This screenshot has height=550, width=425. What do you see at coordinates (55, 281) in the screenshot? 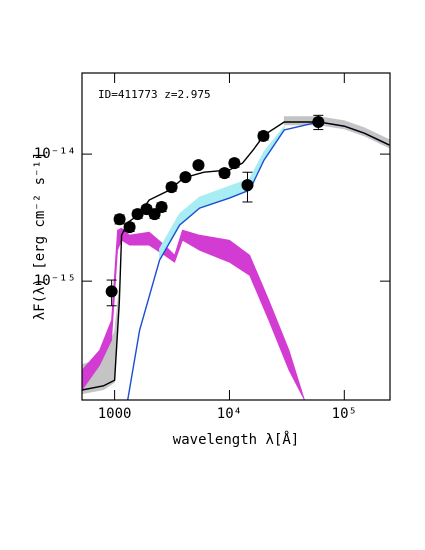
I see `y-tick-label: 10⁻¹⁵` at bounding box center [55, 281].